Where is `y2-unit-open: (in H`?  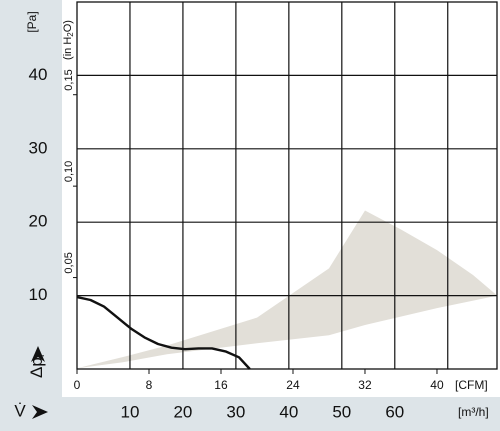 y2-unit-open: (in H is located at coordinates (68, 48).